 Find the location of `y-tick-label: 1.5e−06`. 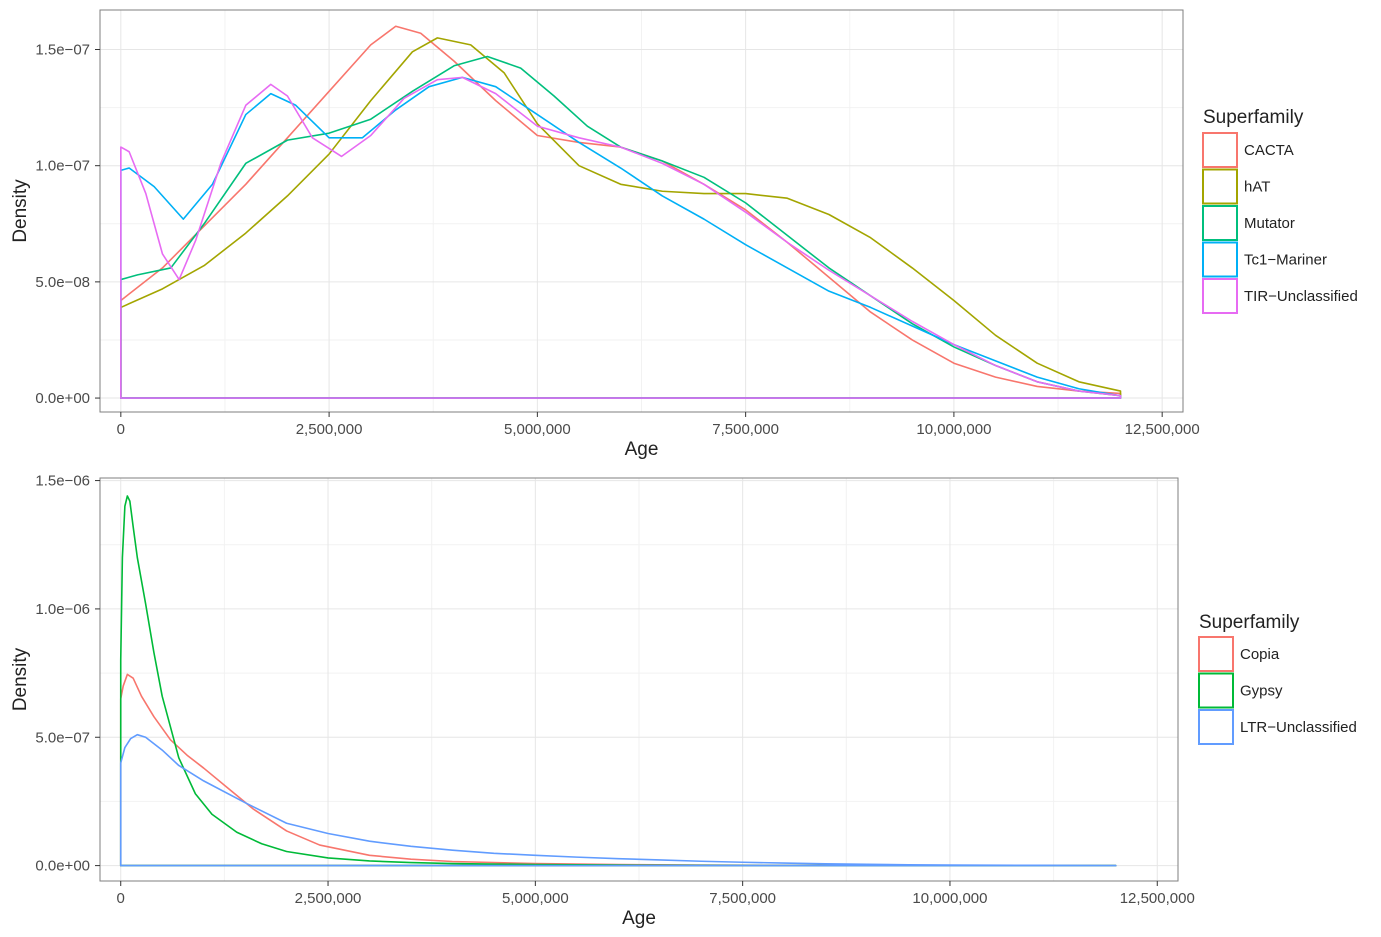

y-tick-label: 1.5e−06 is located at coordinates (62, 481).